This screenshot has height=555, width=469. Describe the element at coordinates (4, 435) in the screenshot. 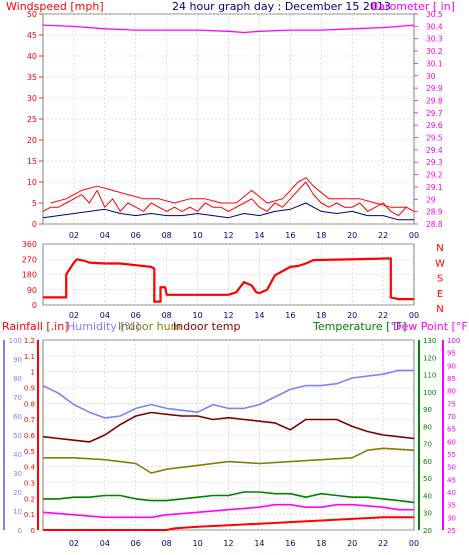

I see `humidity-axis-bar` at that location.